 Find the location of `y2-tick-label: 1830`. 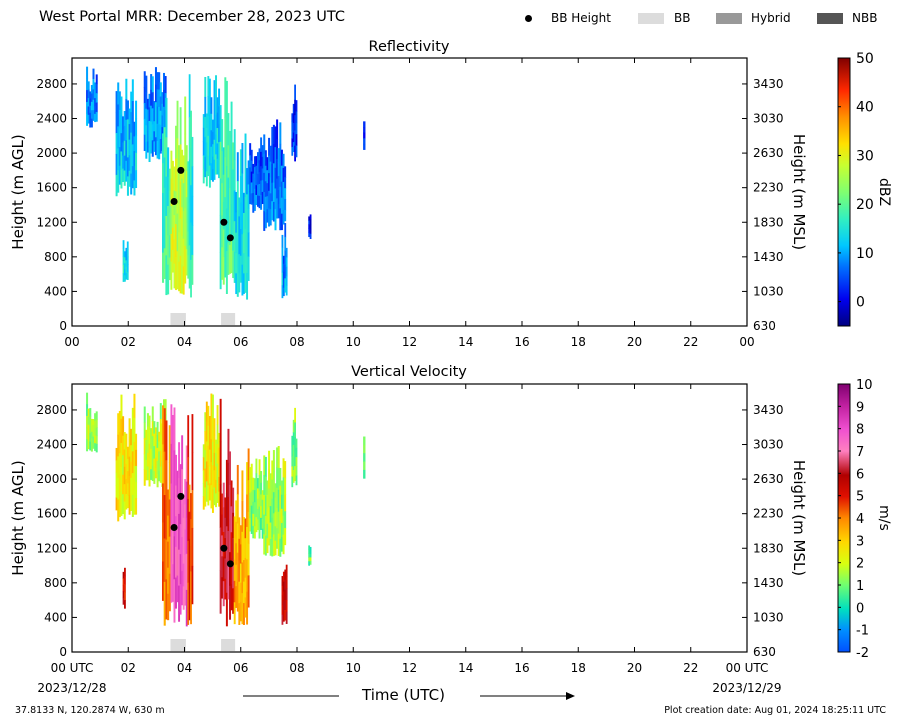

y2-tick-label: 1830 is located at coordinates (768, 222).